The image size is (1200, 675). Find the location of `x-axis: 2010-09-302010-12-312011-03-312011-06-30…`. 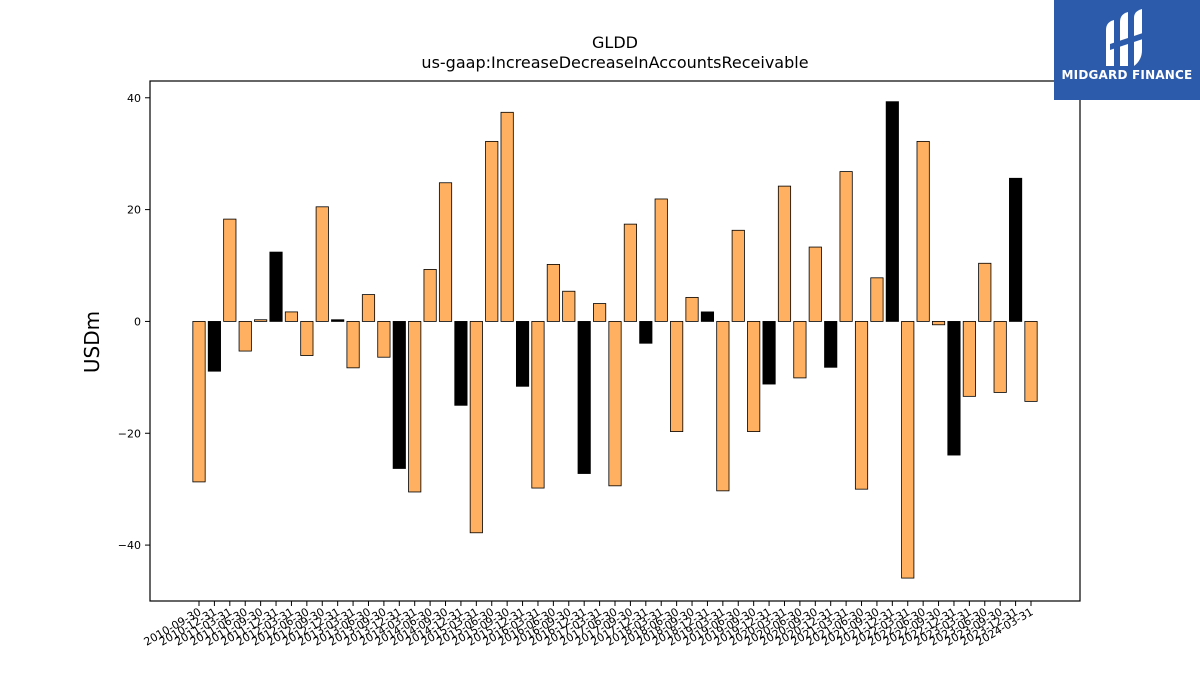

x-axis: 2010-09-302010-12-312011-03-312011-06-30… is located at coordinates (589, 625).